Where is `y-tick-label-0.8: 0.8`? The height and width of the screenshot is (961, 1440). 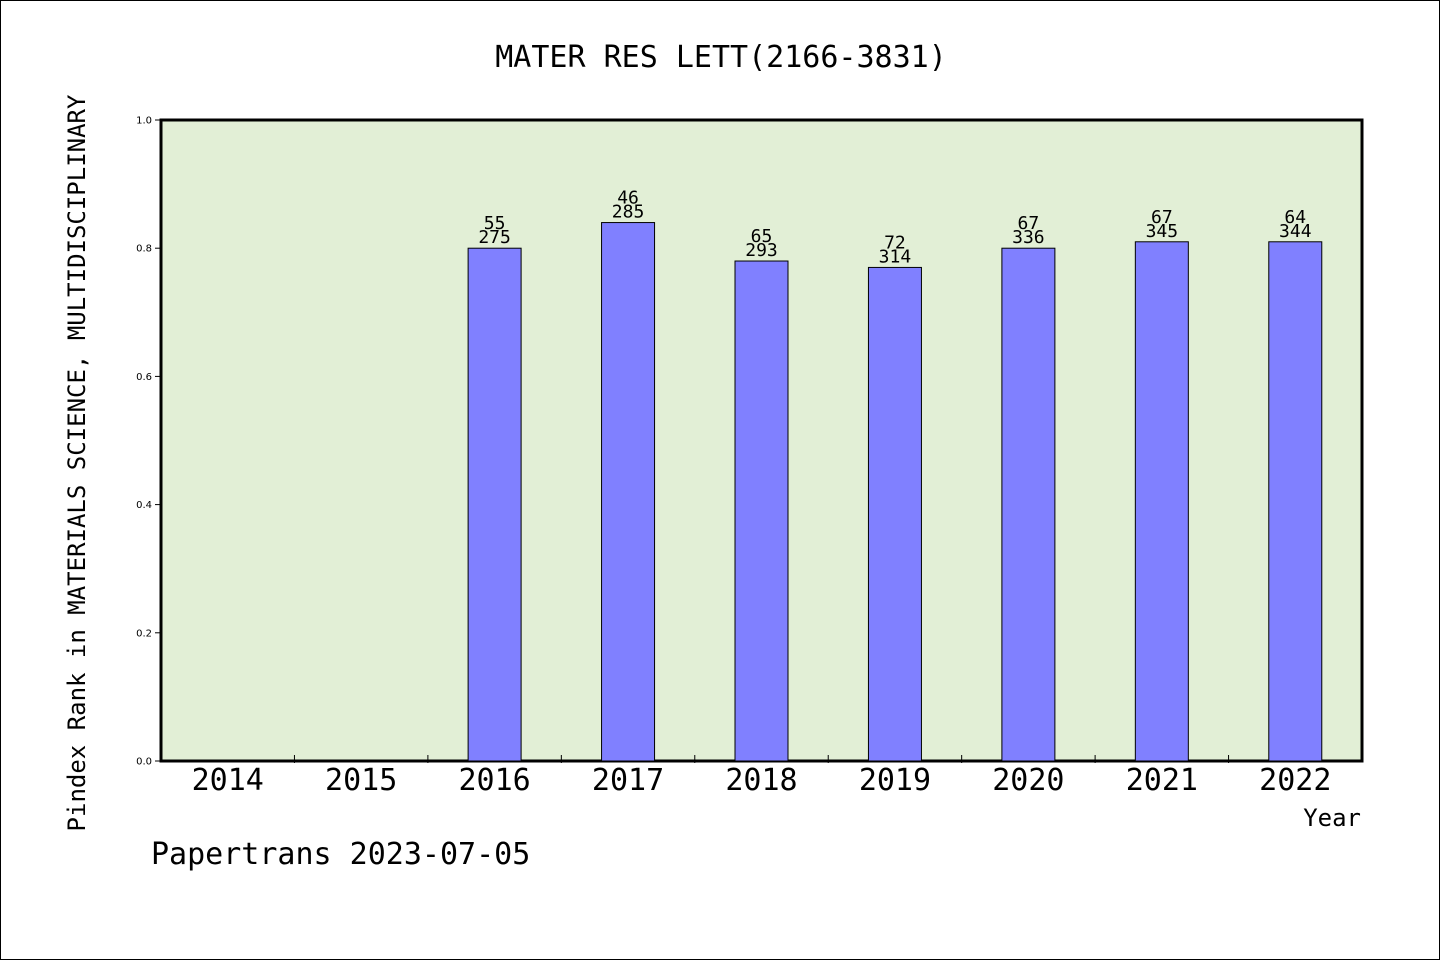 y-tick-label-0.8: 0.8 is located at coordinates (144, 249).